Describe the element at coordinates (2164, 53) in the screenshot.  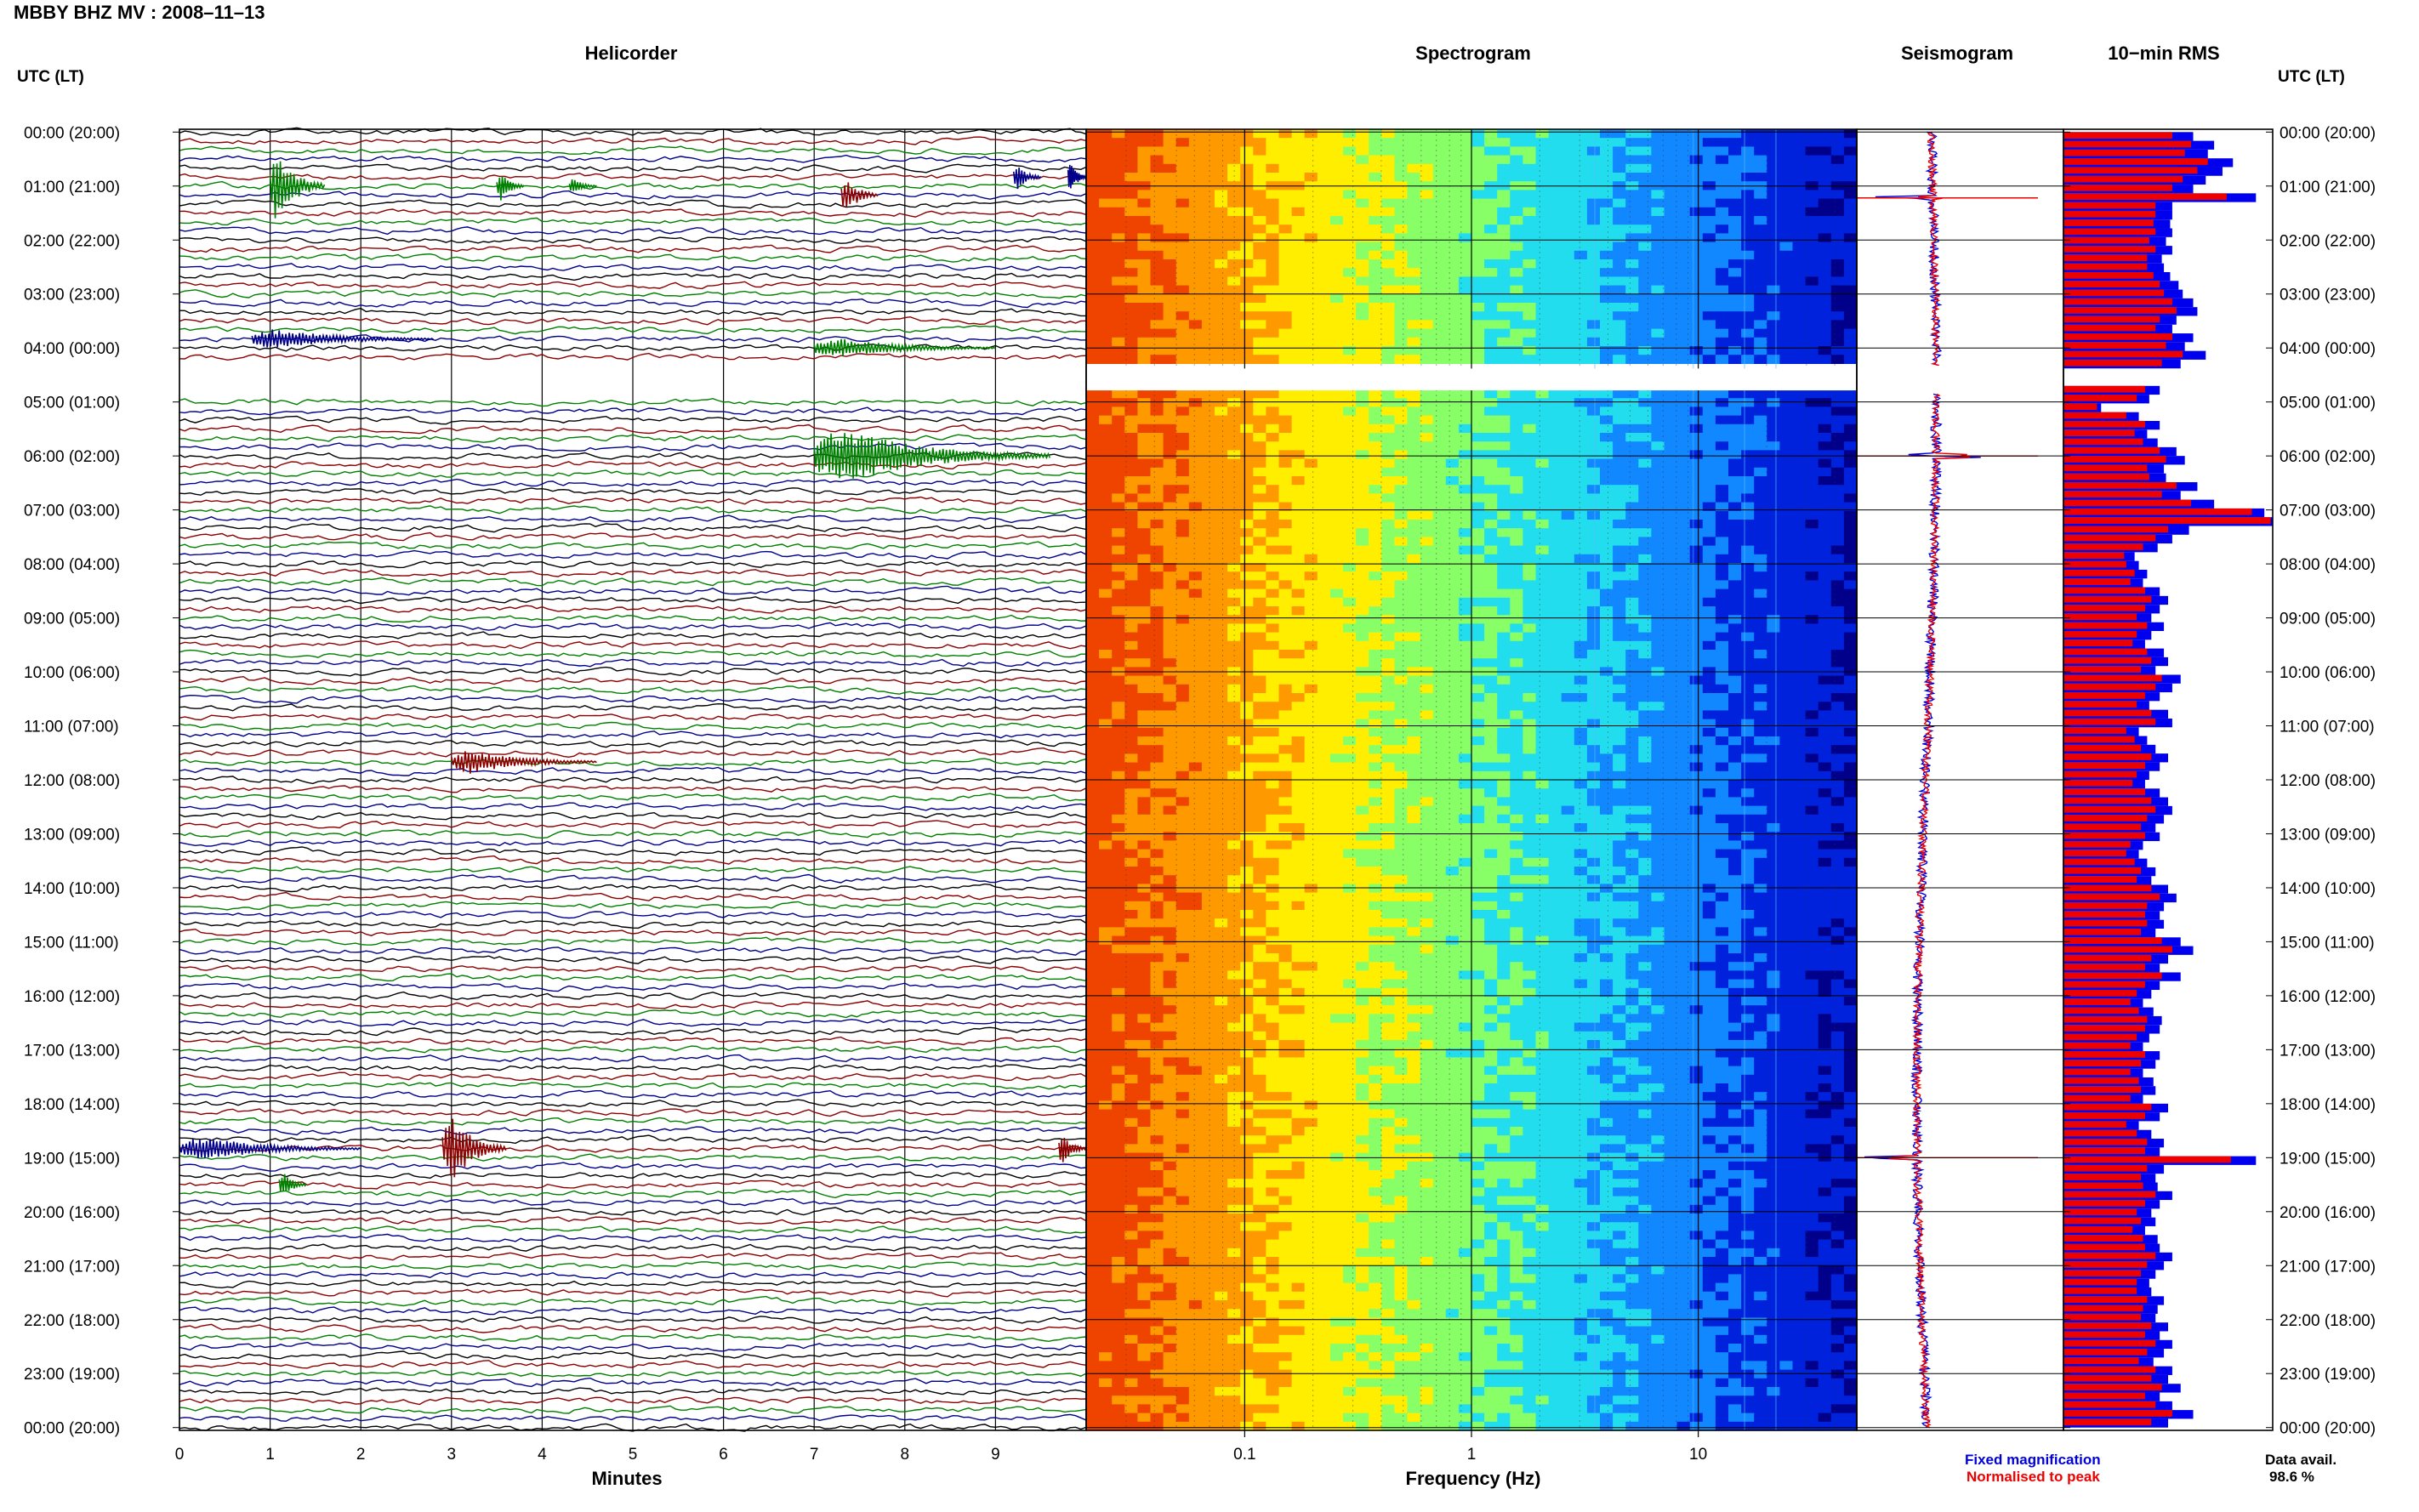
I see `rms-title: 10−min RMS` at that location.